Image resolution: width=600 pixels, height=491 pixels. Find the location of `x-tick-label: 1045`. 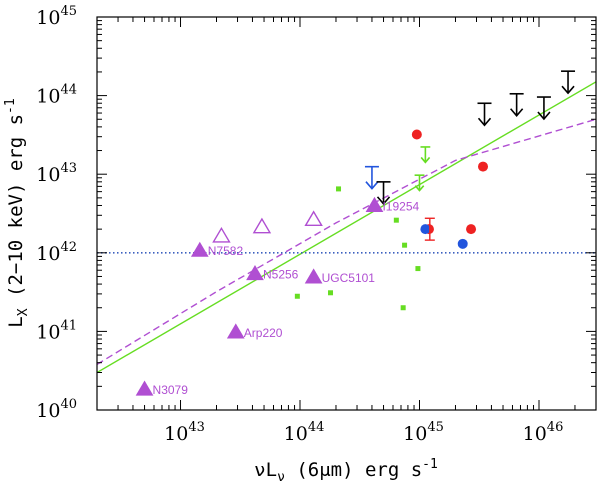

x-tick-label: 1045 is located at coordinates (423, 432).